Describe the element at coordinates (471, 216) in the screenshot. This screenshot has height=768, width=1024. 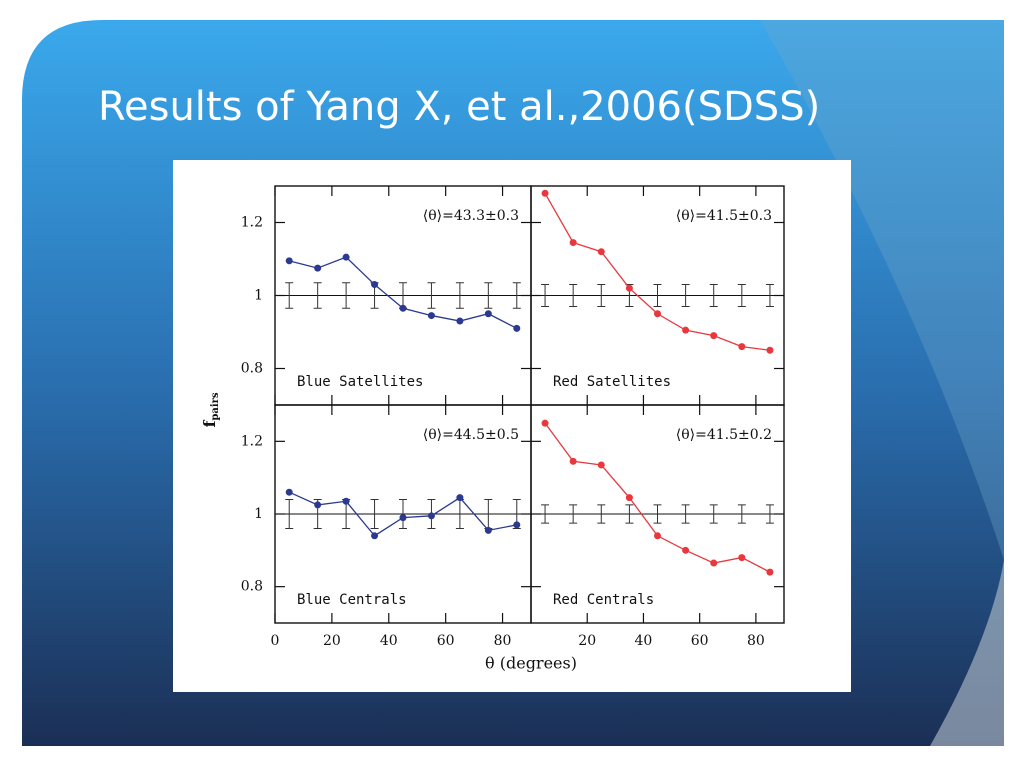
I see `panel-annotation: ⟨θ⟩=43.3±0.3` at that location.